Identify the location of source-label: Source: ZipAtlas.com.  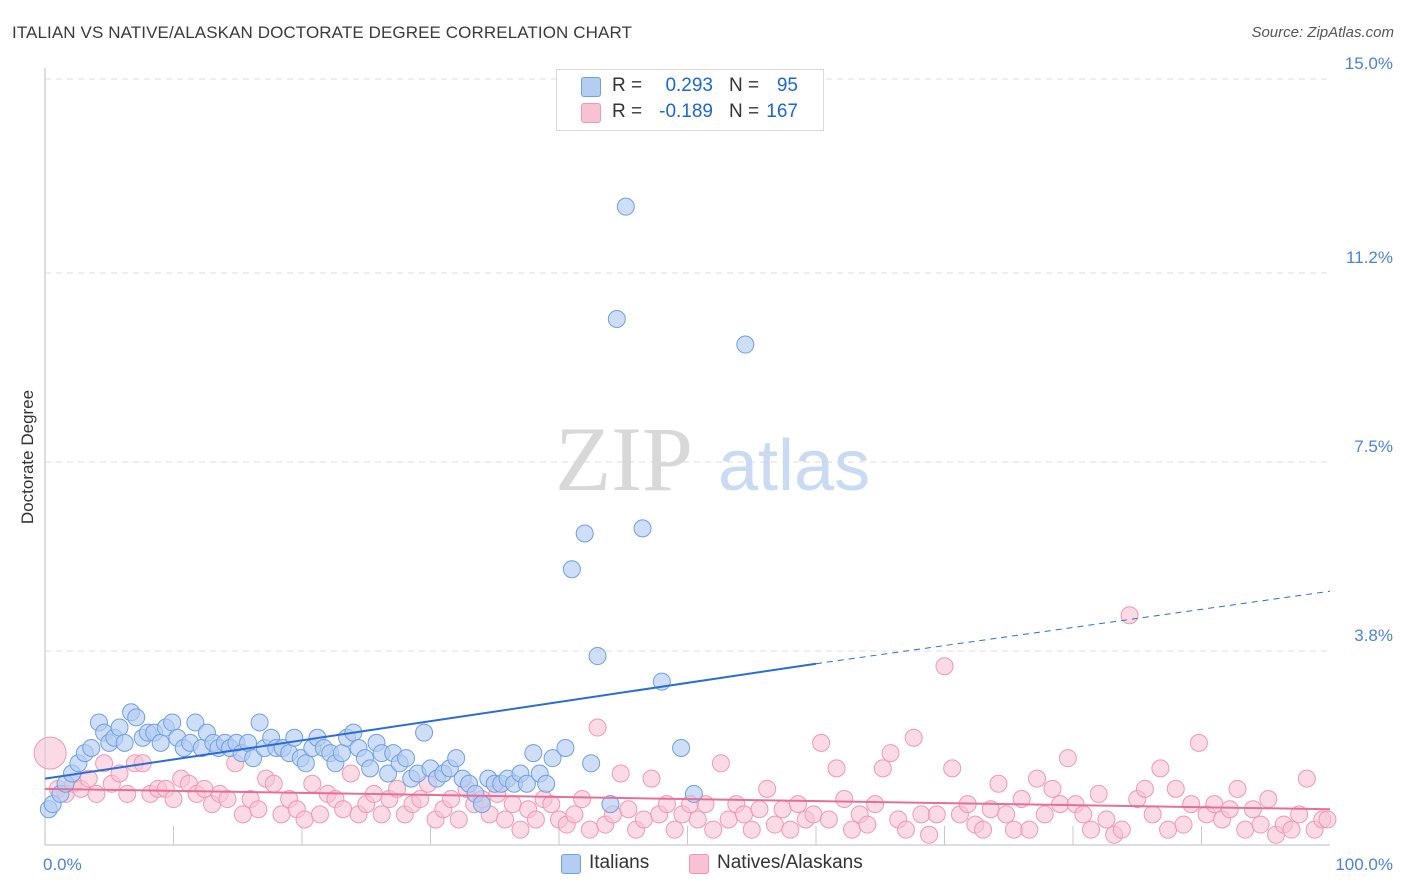
(1322, 32).